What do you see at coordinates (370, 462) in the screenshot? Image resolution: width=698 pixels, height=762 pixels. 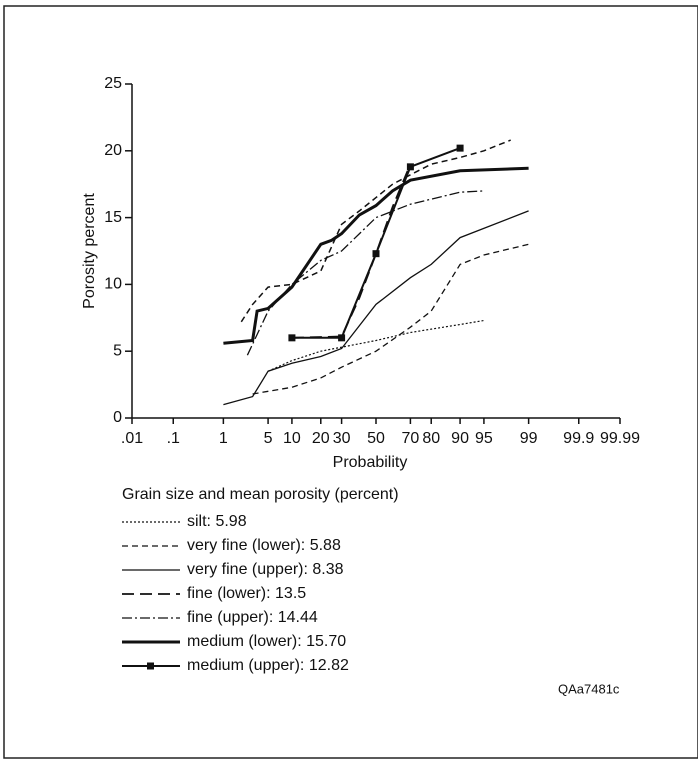 I see `x-axis-label: Probability` at bounding box center [370, 462].